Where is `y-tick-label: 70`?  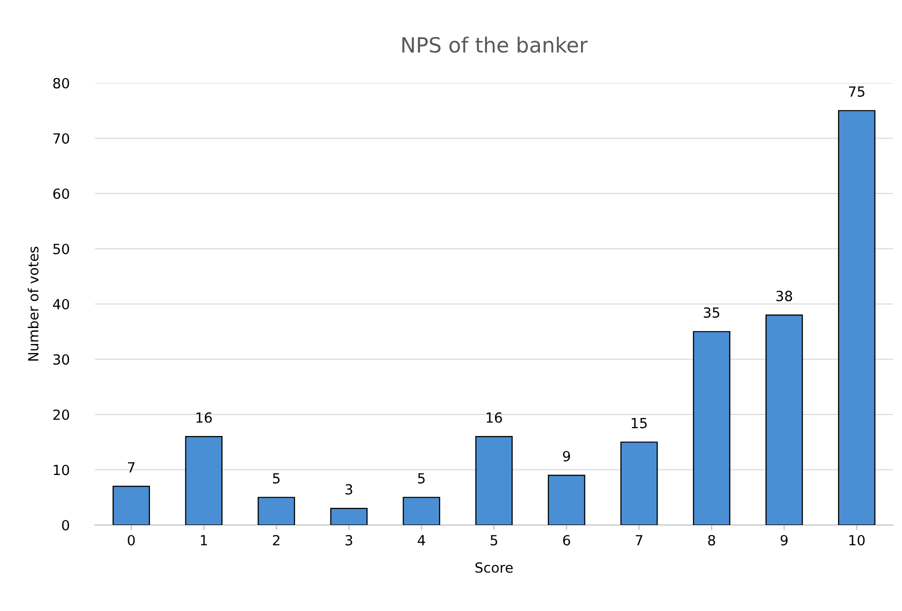 y-tick-label: 70 is located at coordinates (61, 138).